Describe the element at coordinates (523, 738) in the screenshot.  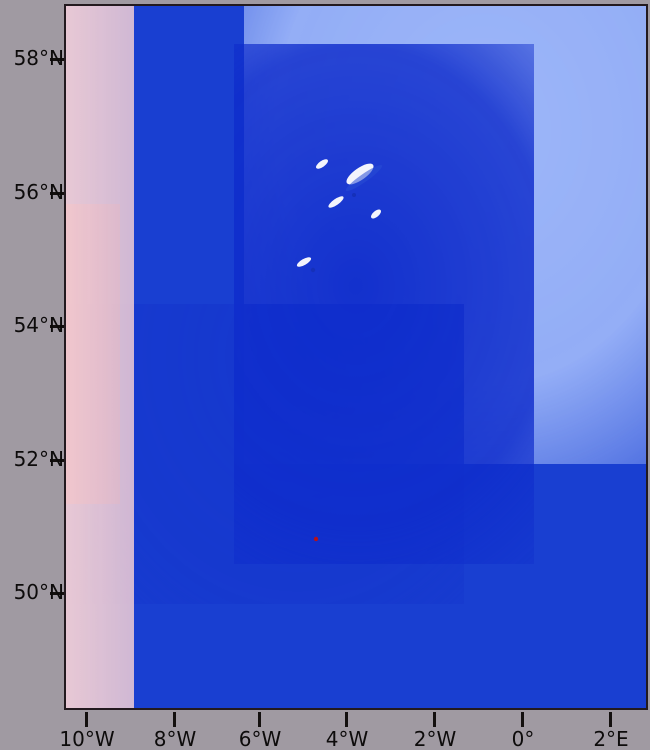
I see `x-label-0: 0°` at that location.